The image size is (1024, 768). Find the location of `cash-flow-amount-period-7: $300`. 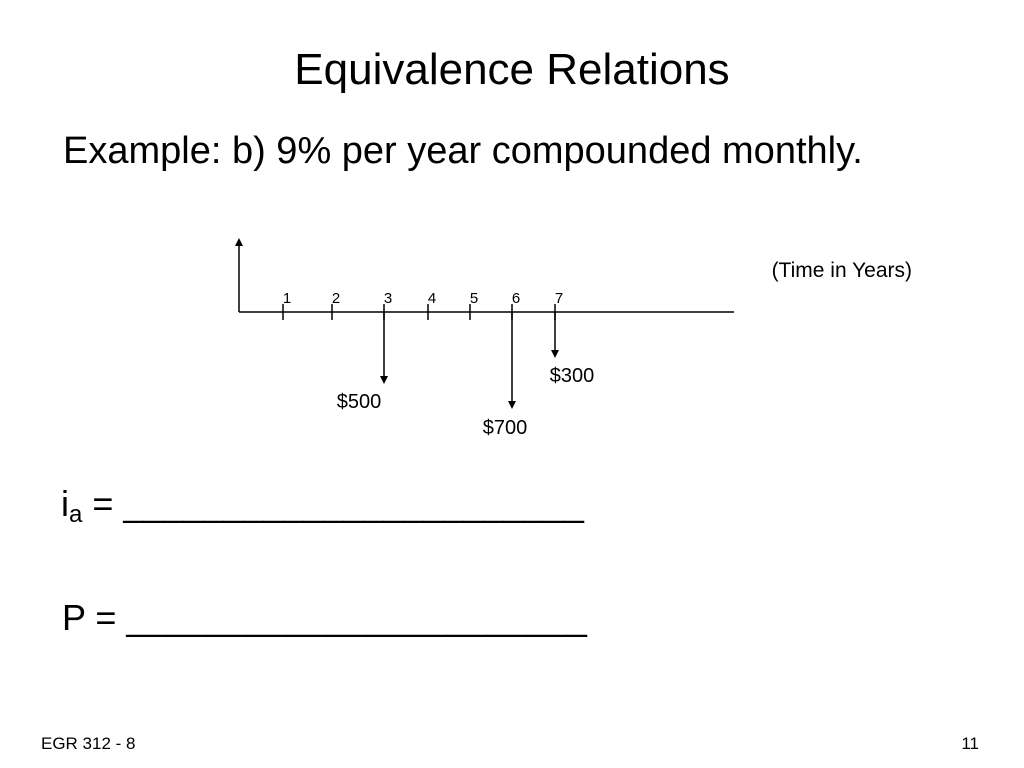

cash-flow-amount-period-7: $300 is located at coordinates (572, 376).